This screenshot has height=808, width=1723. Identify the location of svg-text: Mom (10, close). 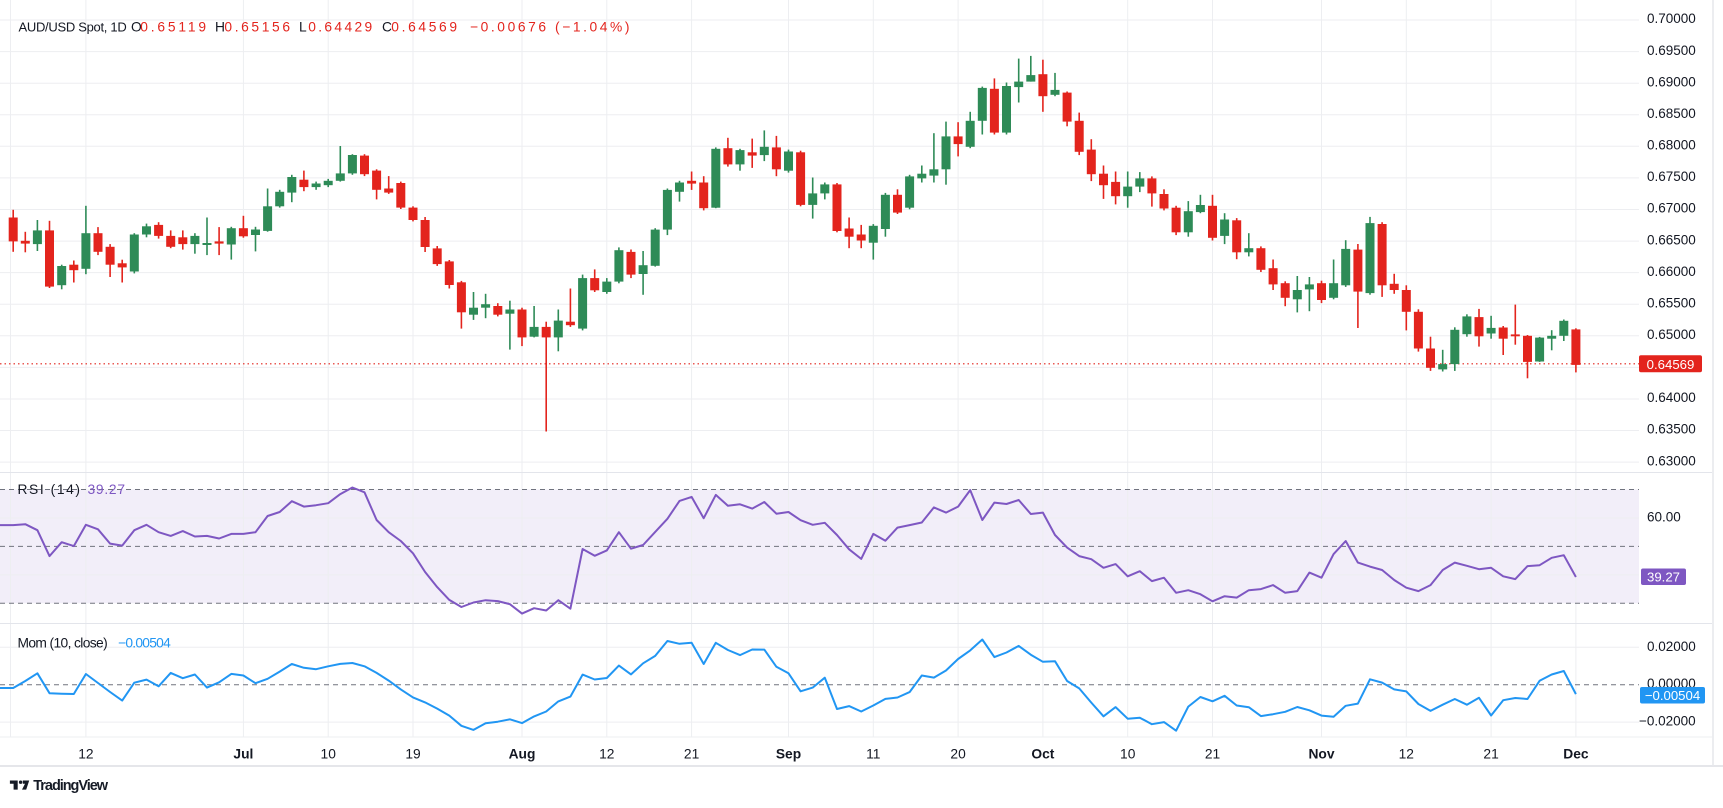
(63, 643).